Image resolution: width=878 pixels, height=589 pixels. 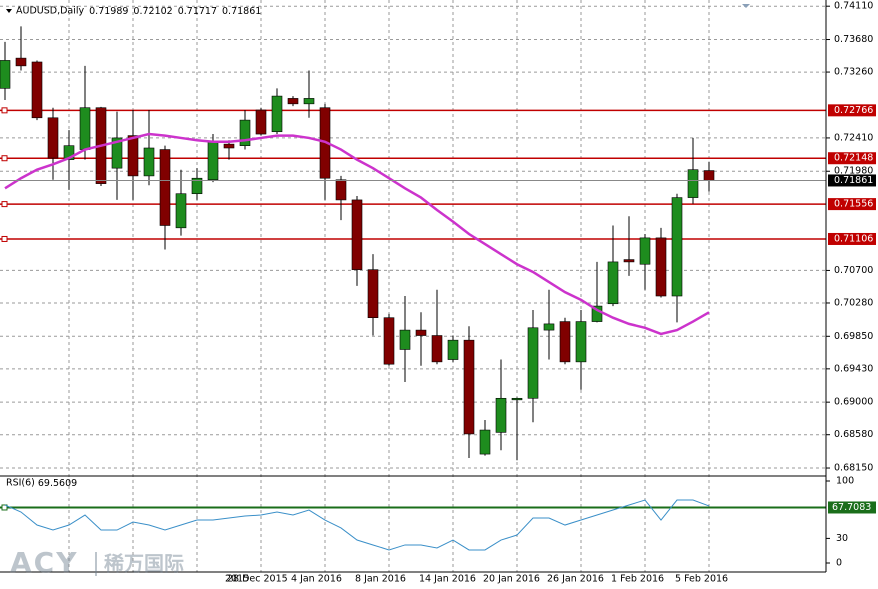 I want to click on level-label: 0.71556, so click(x=853, y=204).